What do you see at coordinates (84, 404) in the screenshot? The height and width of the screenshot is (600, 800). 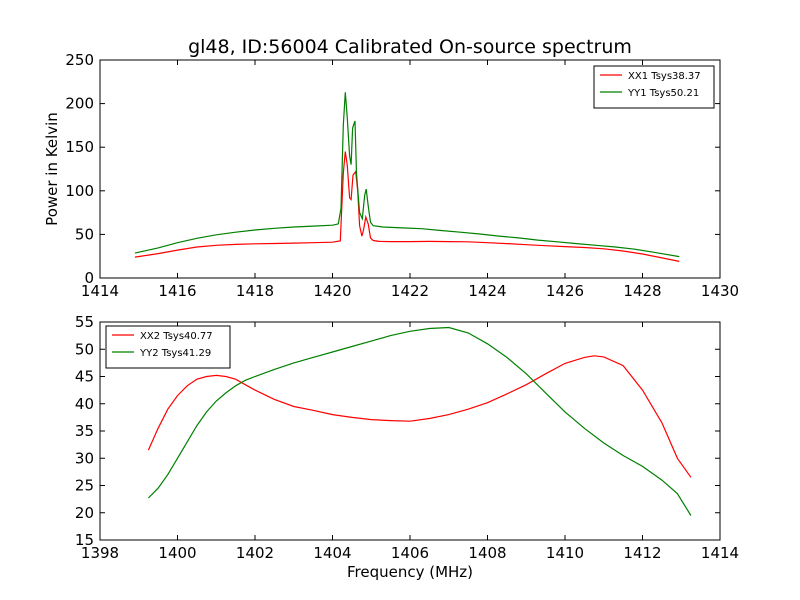 I see `y-tick-label: 40` at bounding box center [84, 404].